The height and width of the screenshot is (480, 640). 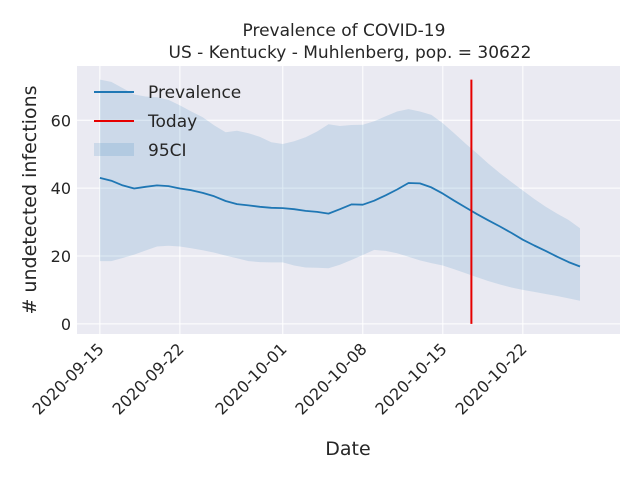 I want to click on legend: Prevalence Today 95CI, so click(x=167, y=122).